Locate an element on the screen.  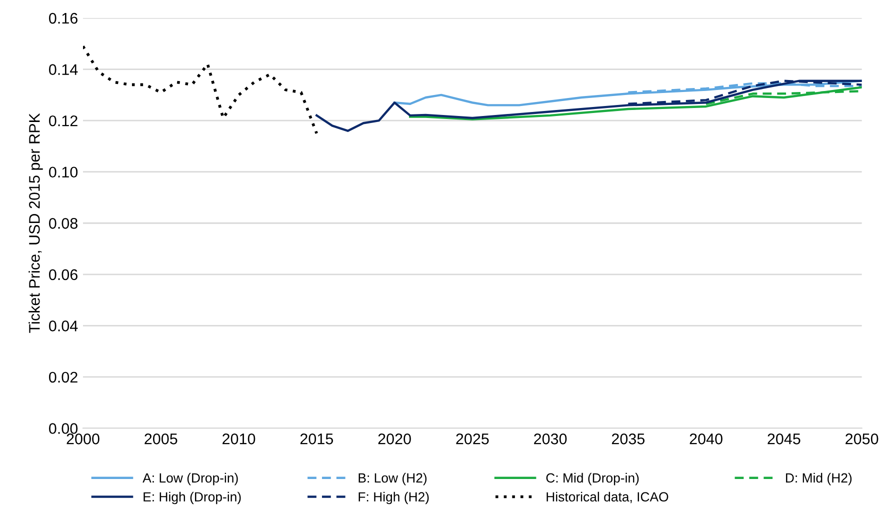
x-tick-label: 2020 is located at coordinates (394, 439).